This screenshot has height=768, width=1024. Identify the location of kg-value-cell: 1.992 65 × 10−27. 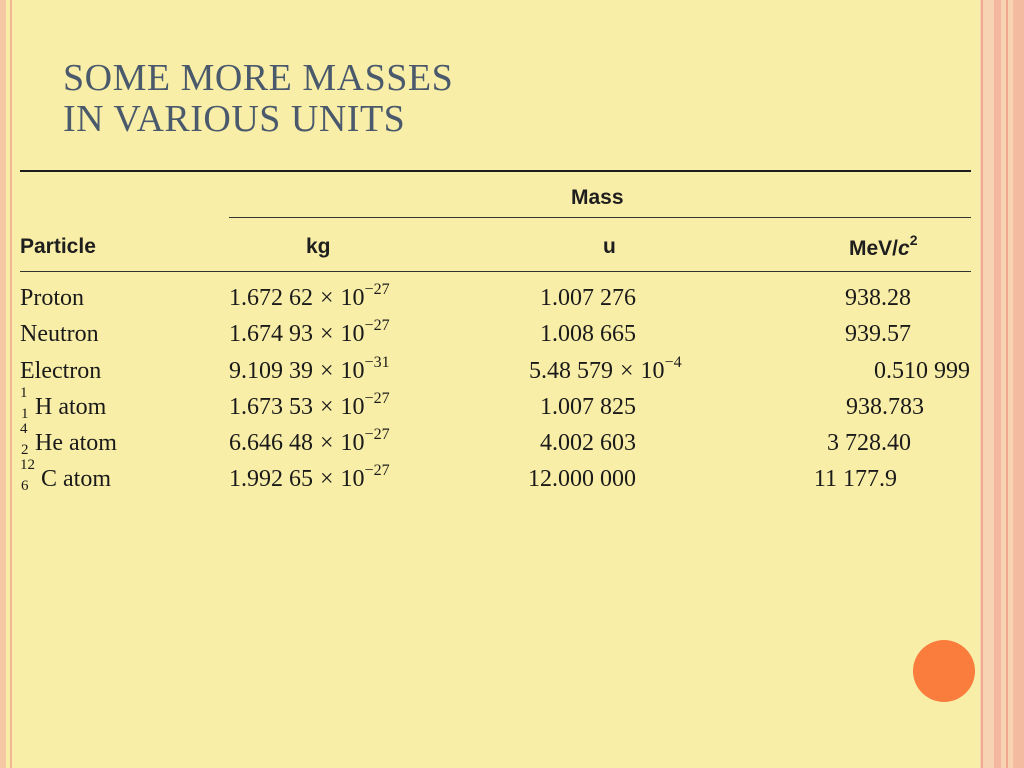
(309, 477).